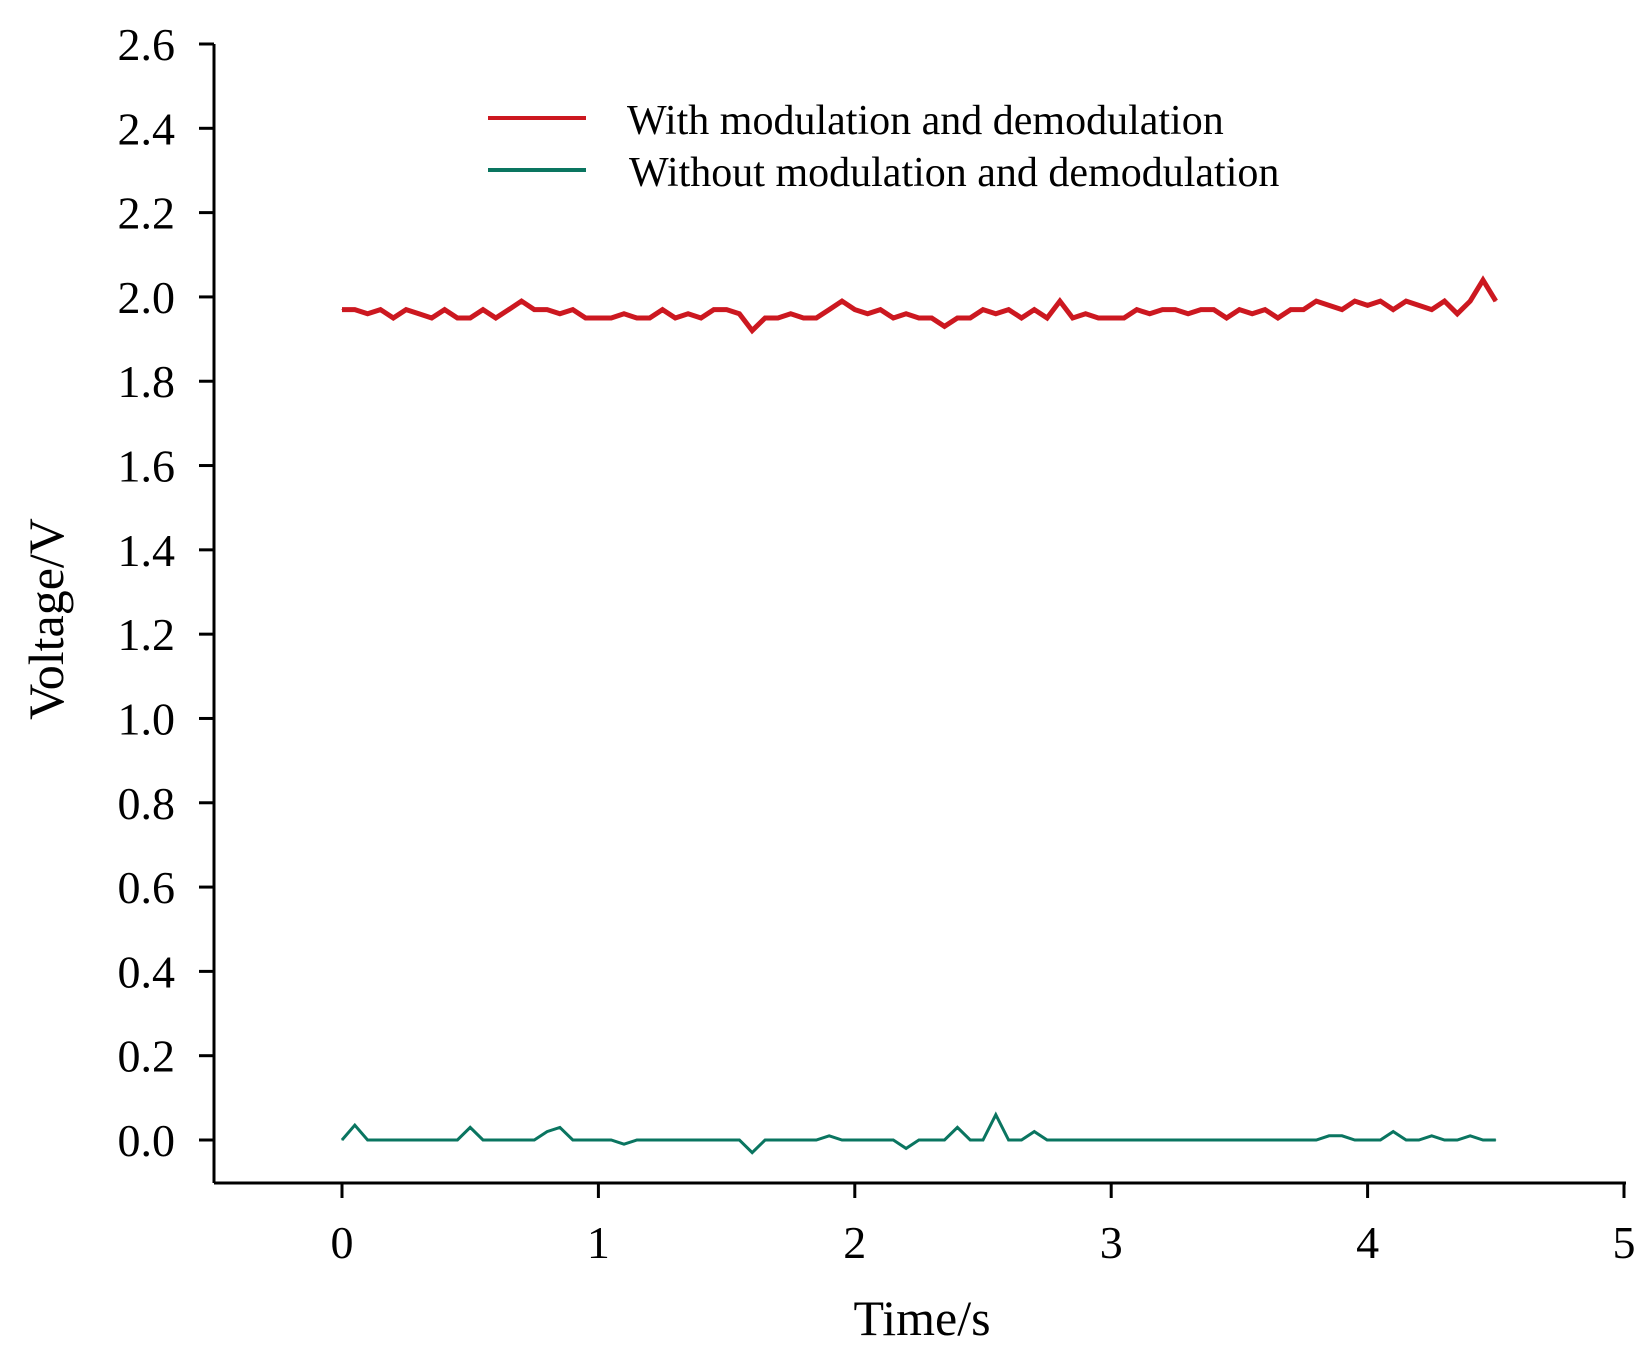  I want to click on legend-label-without: Without modulation and demodulation, so click(954, 173).